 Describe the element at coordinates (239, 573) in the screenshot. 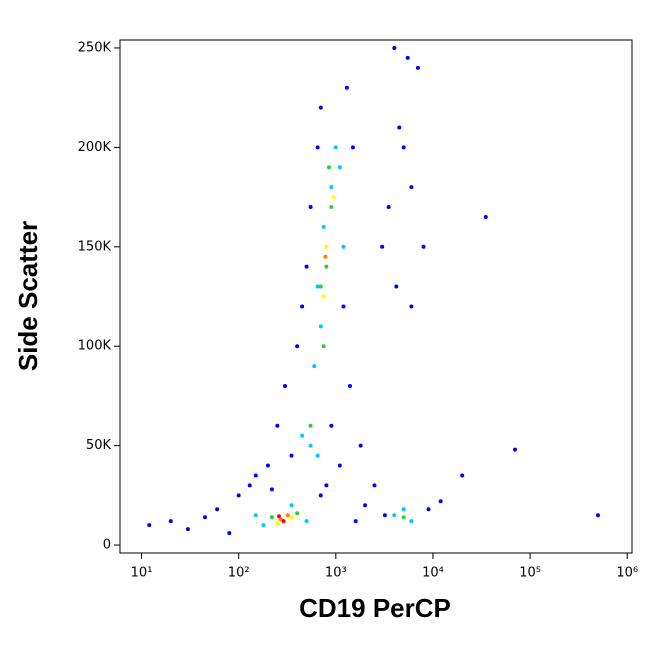

I see `x-tick-label: 10²` at that location.